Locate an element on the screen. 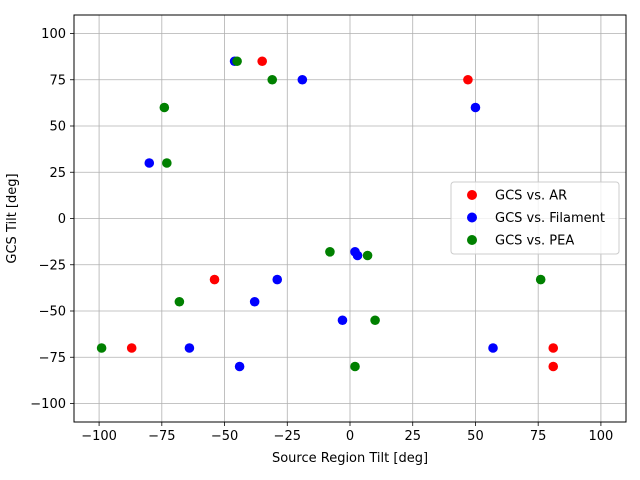 Image resolution: width=640 pixels, height=480 pixels. y-tick-label: 50 is located at coordinates (57, 127).